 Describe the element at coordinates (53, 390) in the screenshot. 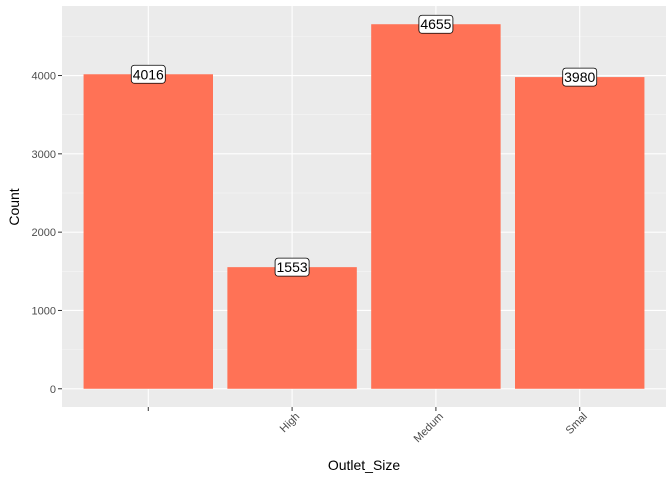

I see `y-tick-label: 0` at that location.